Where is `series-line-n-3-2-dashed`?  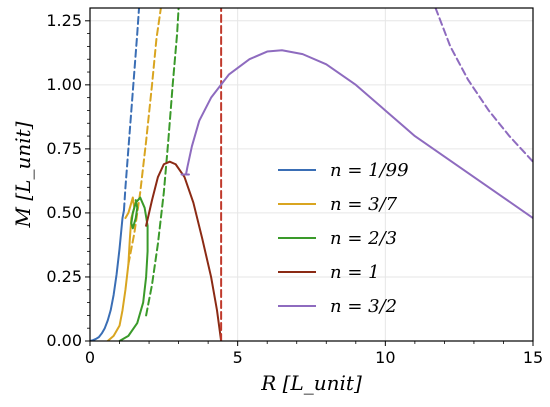
series-line-n-3-2-dashed is located at coordinates (483, 85).